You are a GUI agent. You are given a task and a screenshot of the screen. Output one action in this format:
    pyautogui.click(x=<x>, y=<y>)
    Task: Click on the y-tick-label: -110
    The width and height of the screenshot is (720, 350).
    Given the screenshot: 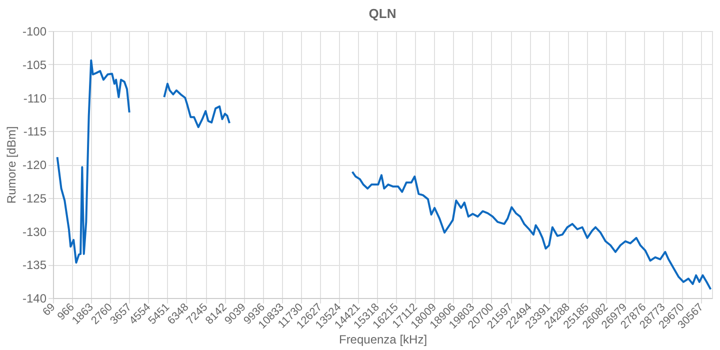 What is the action you would take?
    pyautogui.click(x=35, y=98)
    